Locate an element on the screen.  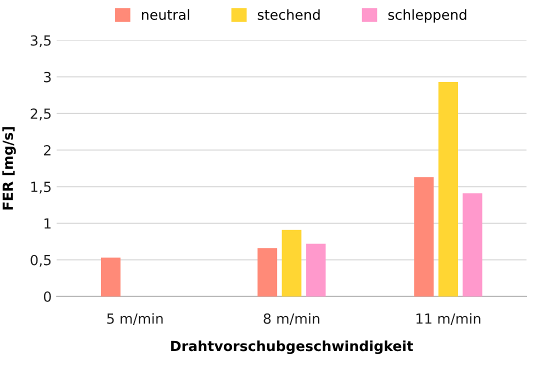
y-axis-title: FER [mg/s] is located at coordinates (9, 168).